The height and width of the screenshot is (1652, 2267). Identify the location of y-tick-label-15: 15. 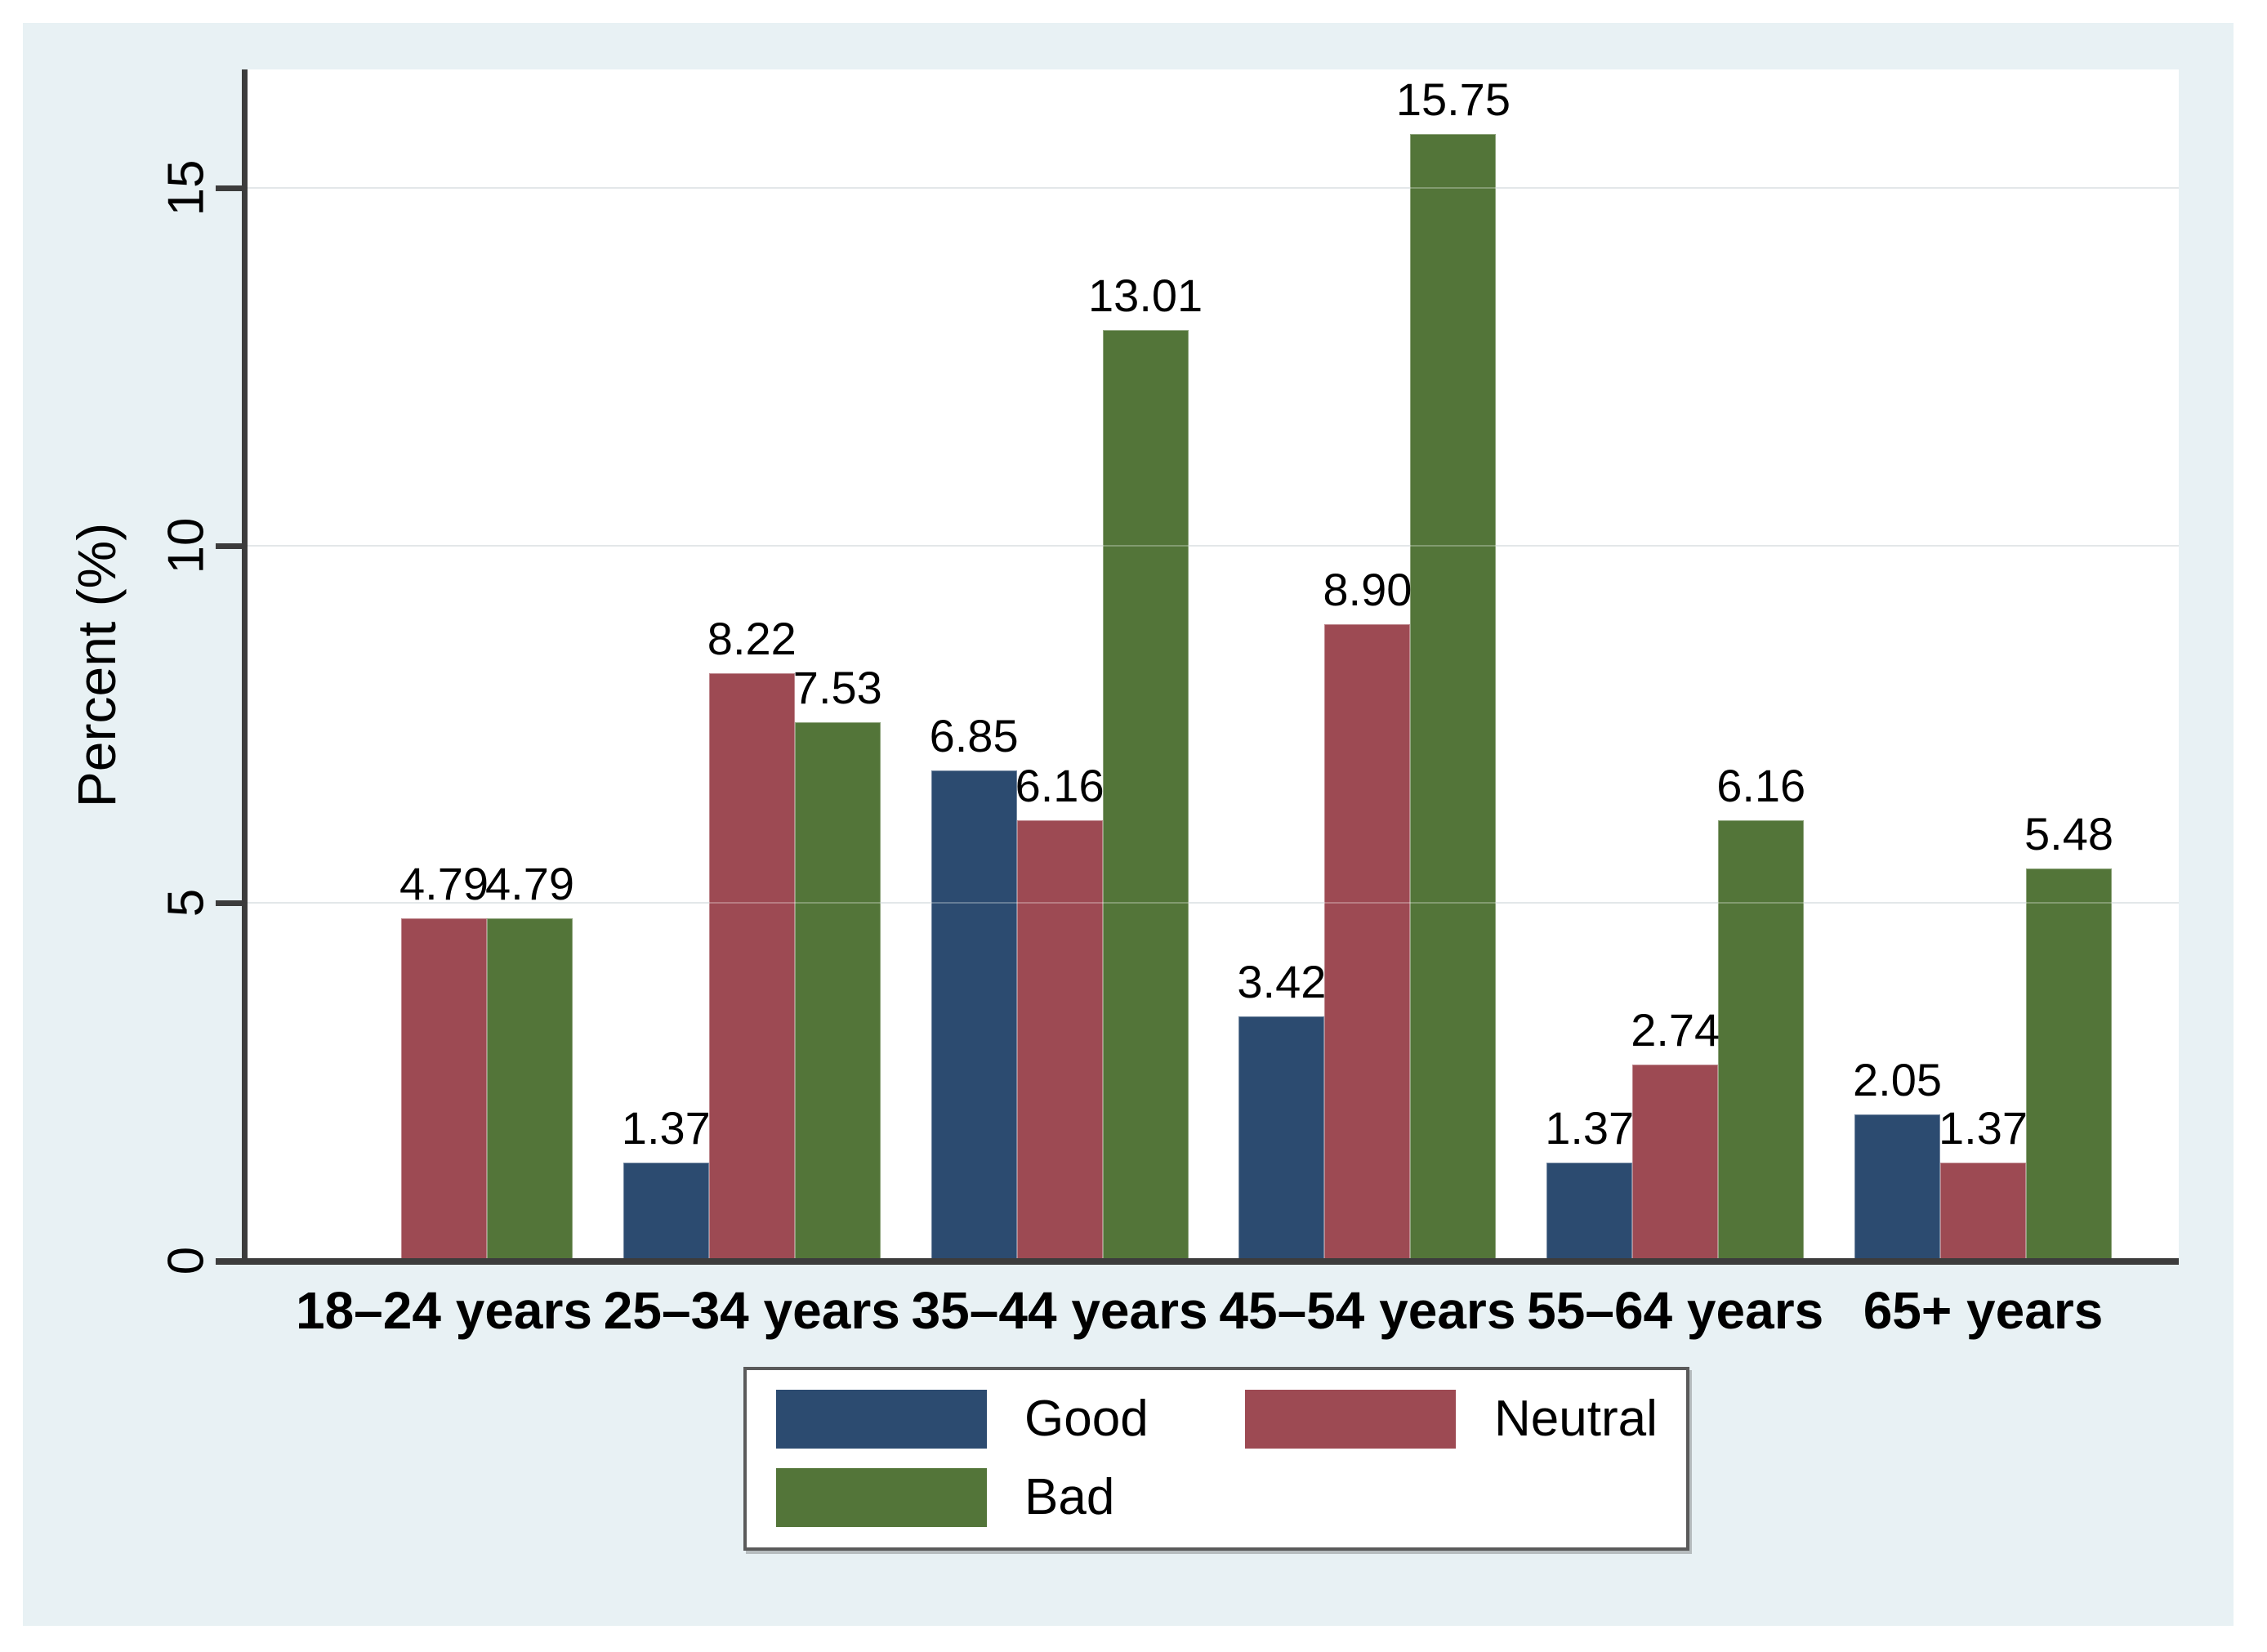
(186, 188).